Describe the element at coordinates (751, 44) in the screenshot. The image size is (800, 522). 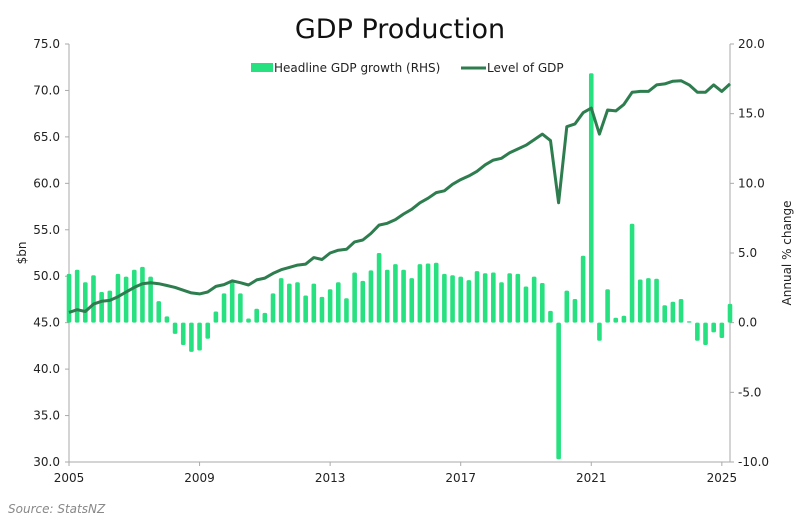
I see `right-tick-label: 20.0` at that location.